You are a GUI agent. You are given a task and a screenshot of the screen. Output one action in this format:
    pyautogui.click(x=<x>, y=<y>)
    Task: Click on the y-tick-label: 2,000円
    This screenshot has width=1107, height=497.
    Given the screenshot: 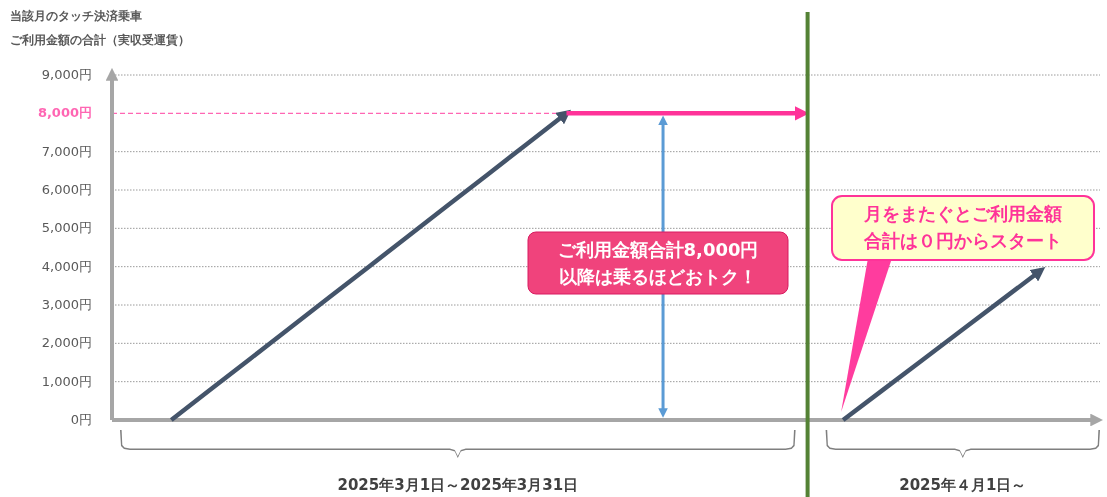 What is the action you would take?
    pyautogui.click(x=66, y=343)
    